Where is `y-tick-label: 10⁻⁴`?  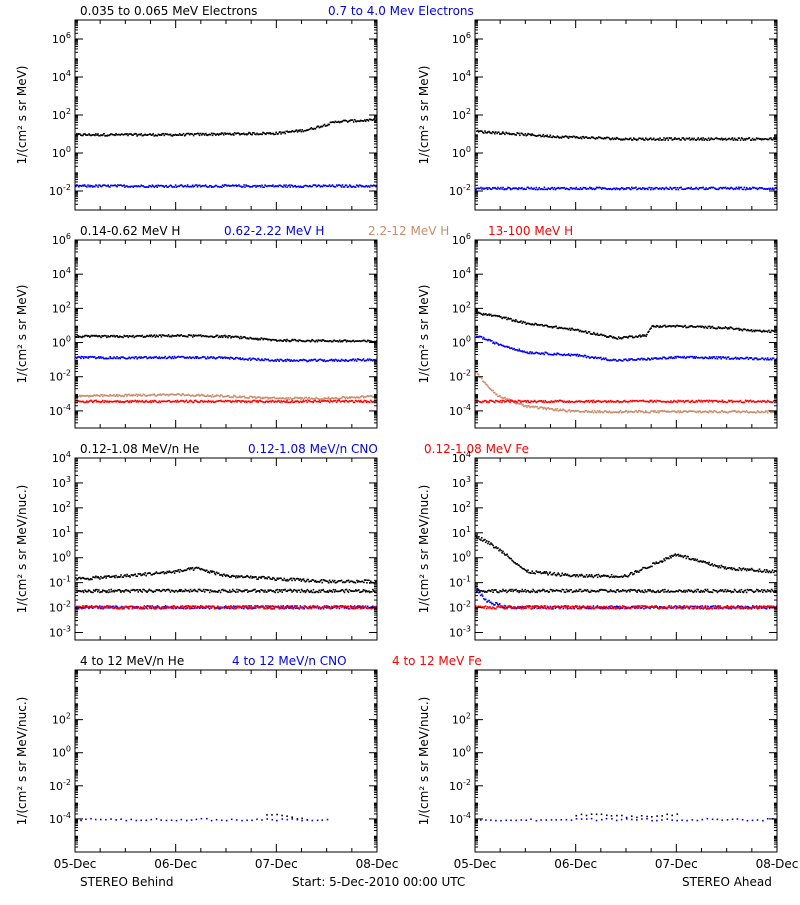
y-tick-label: 10⁻⁴ is located at coordinates (460, 410).